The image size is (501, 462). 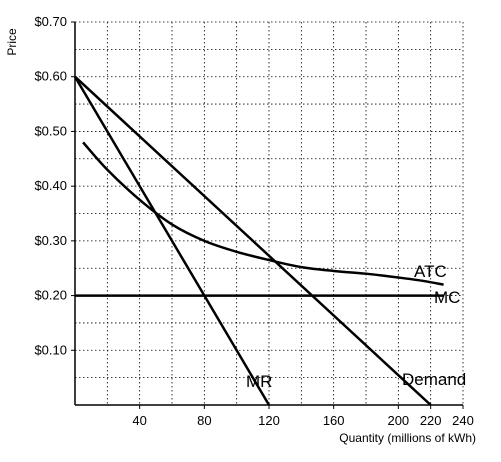 What do you see at coordinates (430, 271) in the screenshot?
I see `atc-label: ATC` at bounding box center [430, 271].